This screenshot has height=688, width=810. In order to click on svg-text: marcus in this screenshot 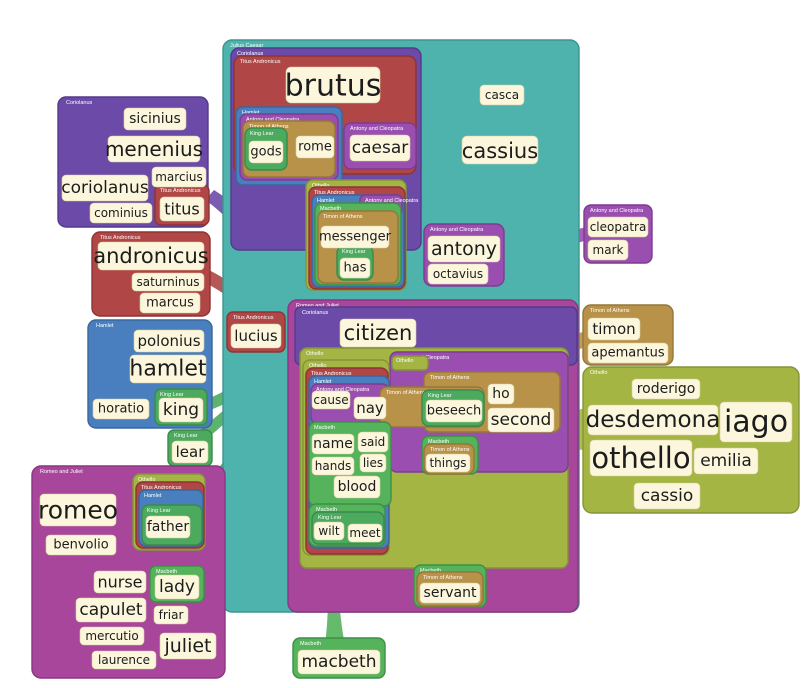, I will do `click(170, 303)`.